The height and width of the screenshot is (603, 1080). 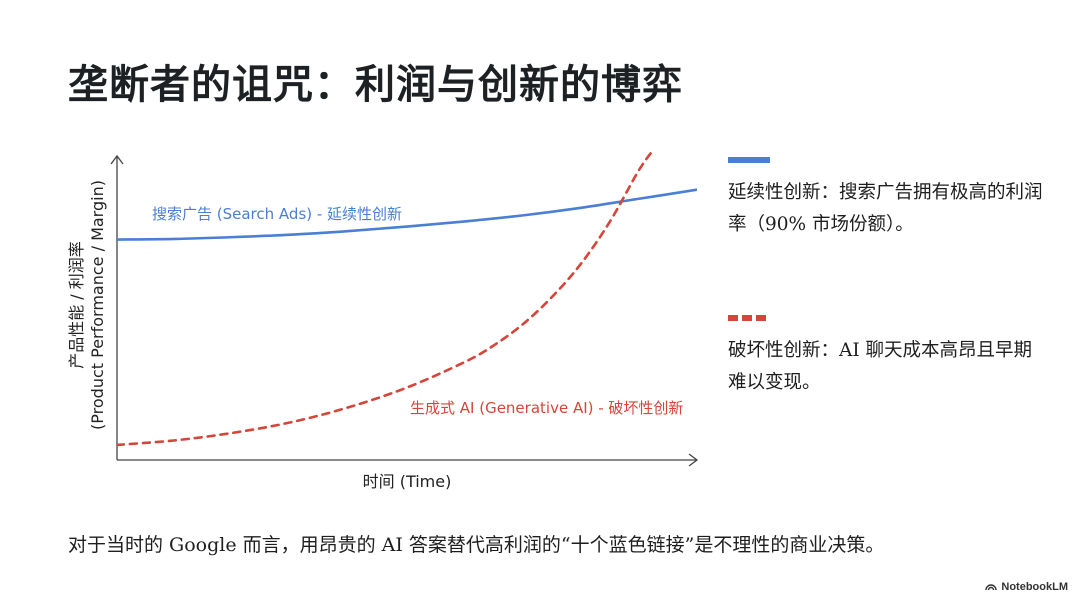 I want to click on series-label-search-ads: 搜索广告 (Search Ads) - 延续性创新, so click(x=277, y=214).